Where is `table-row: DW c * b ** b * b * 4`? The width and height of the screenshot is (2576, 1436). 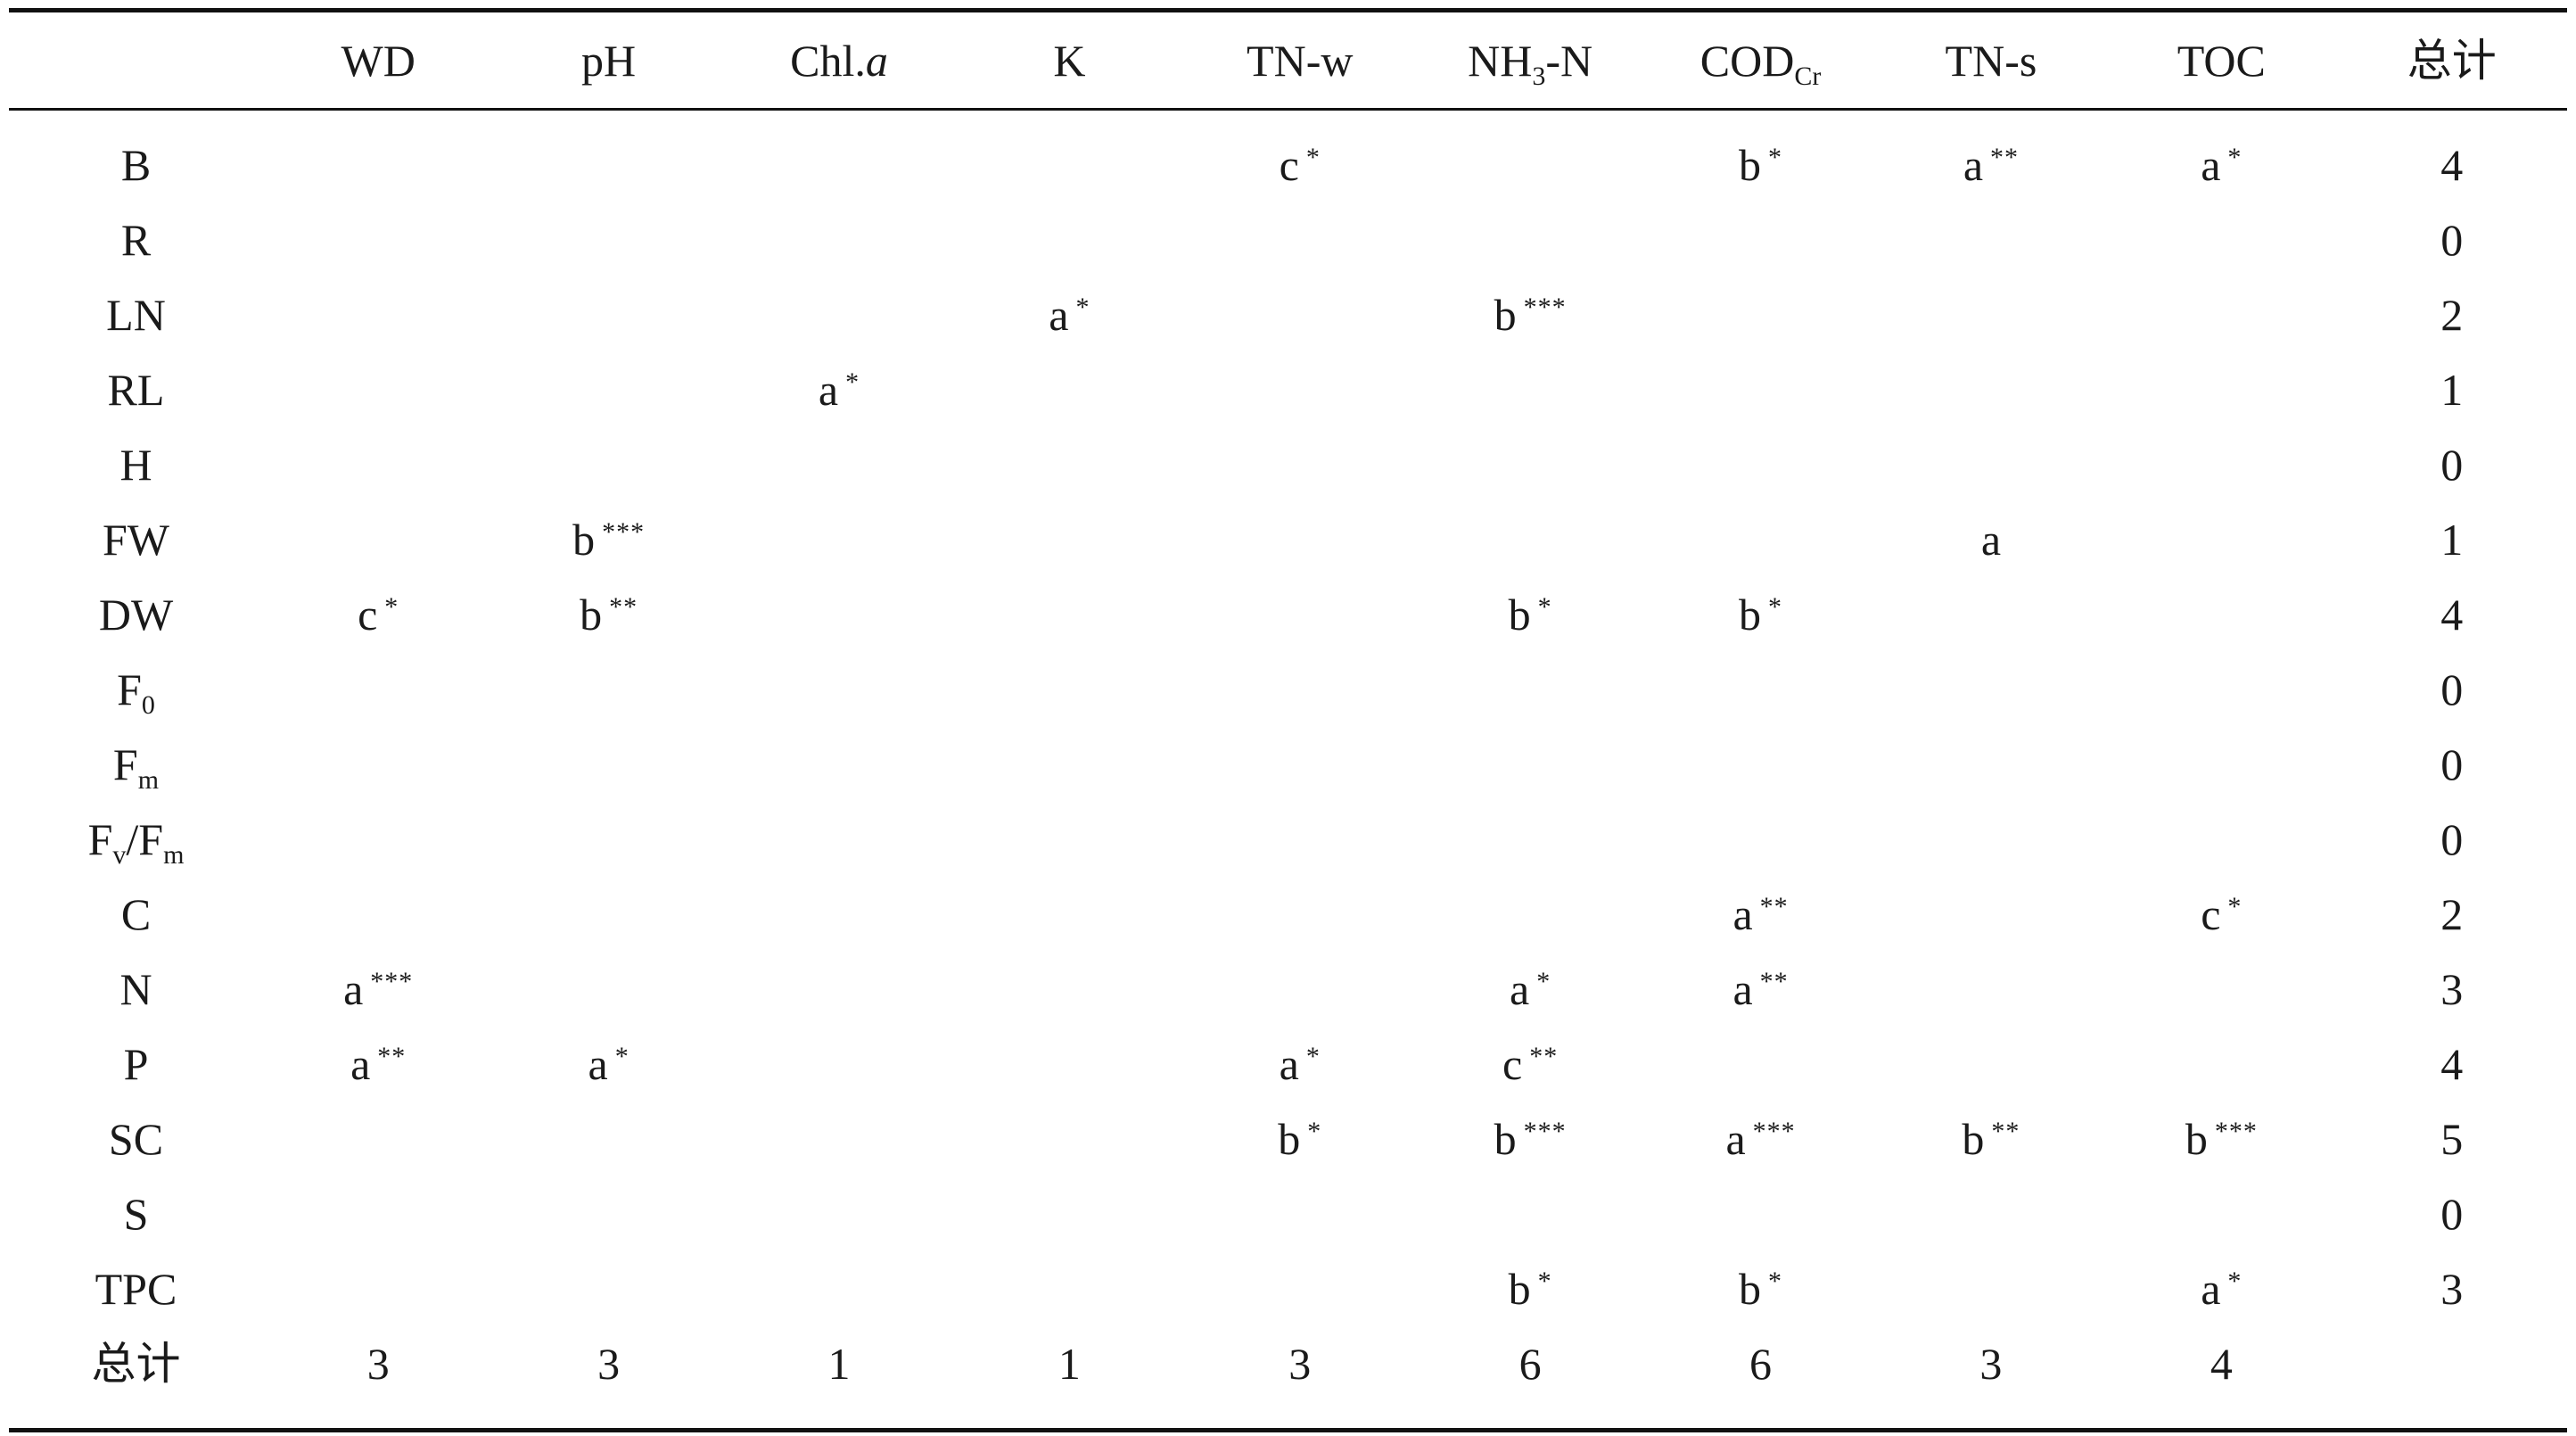
table-row: DW c * b ** b * b * 4 is located at coordinates (1288, 614).